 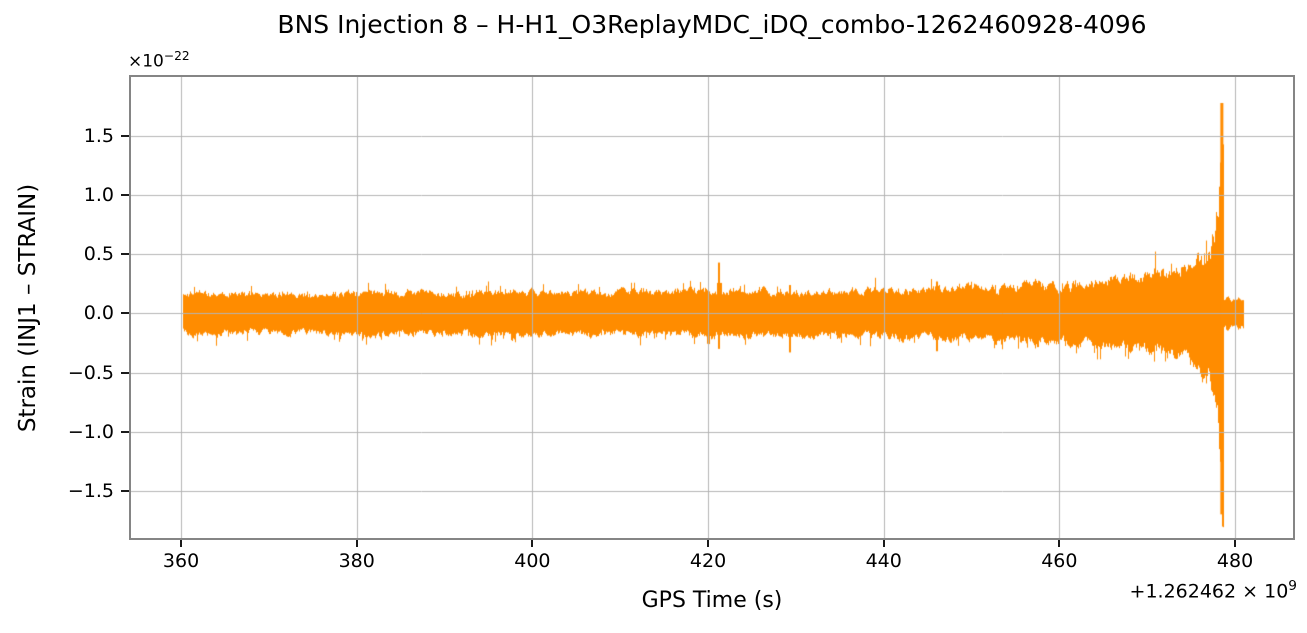 What do you see at coordinates (1235, 561) in the screenshot?
I see `x-tick-label: 480` at bounding box center [1235, 561].